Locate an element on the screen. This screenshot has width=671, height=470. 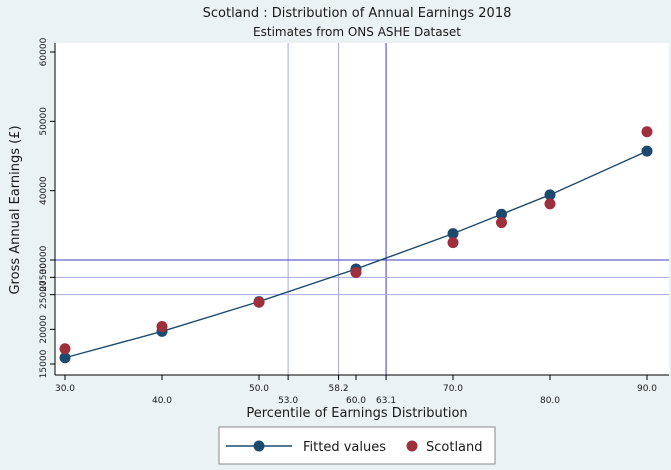
y-tick-label: 30000 is located at coordinates (44, 259).